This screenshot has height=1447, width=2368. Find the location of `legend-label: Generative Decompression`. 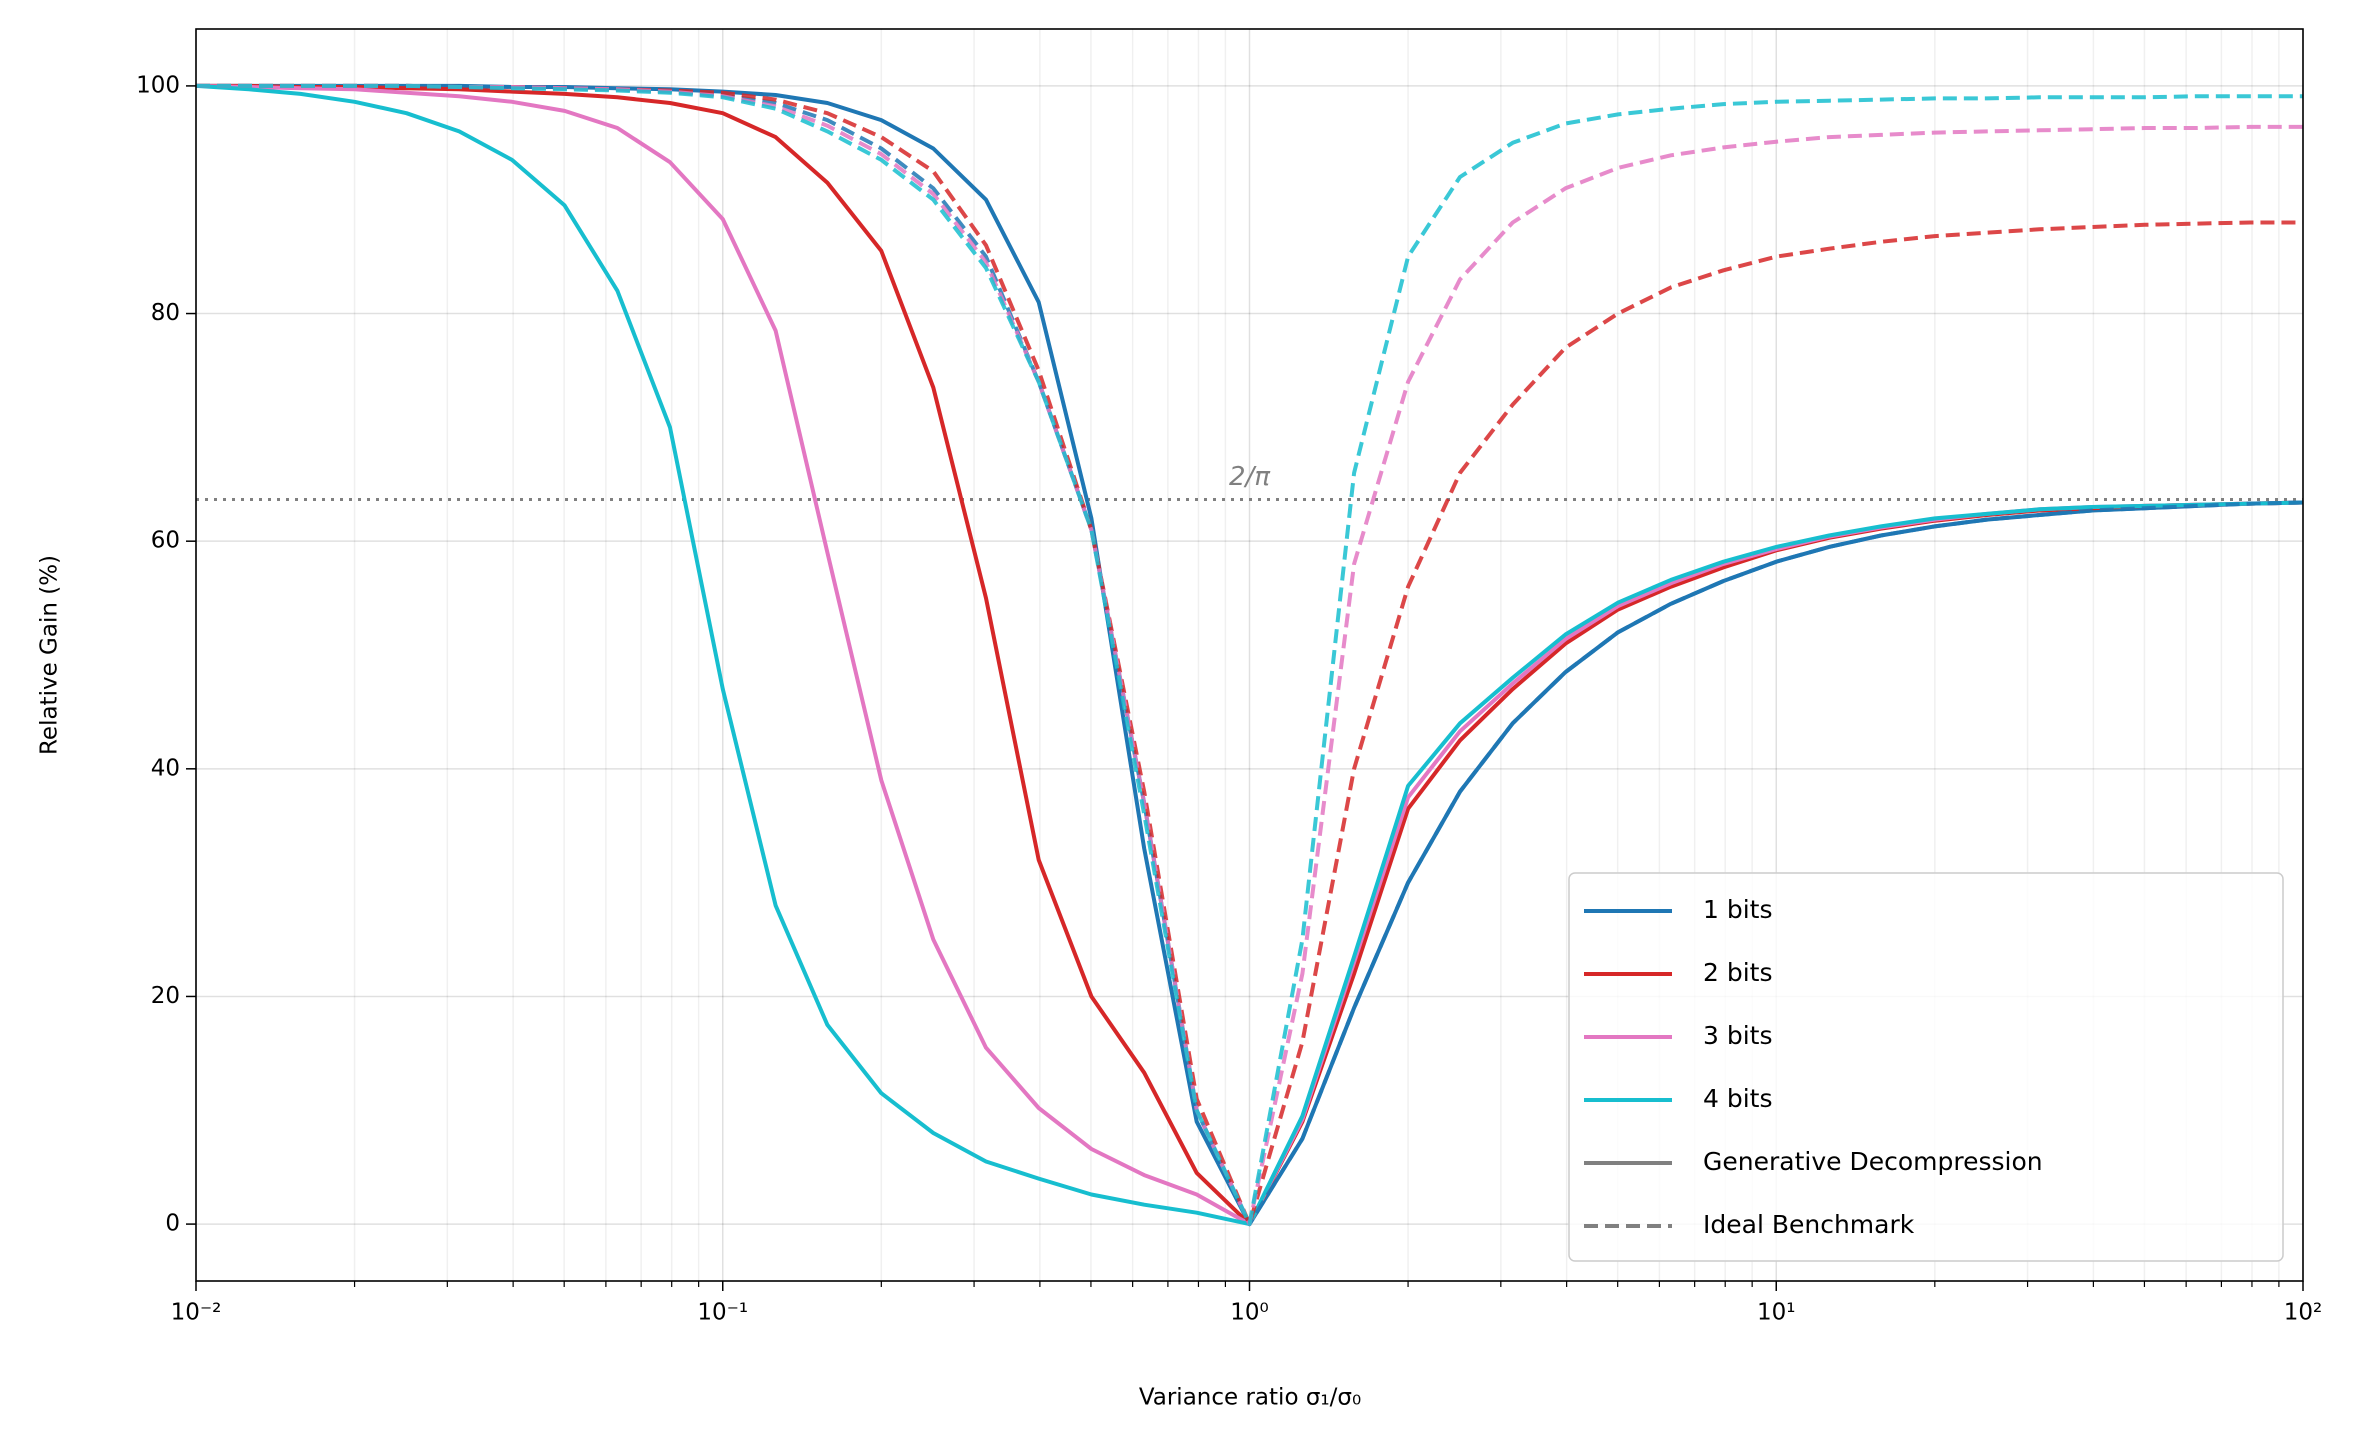

legend-label: Generative Decompression is located at coordinates (1873, 1161).